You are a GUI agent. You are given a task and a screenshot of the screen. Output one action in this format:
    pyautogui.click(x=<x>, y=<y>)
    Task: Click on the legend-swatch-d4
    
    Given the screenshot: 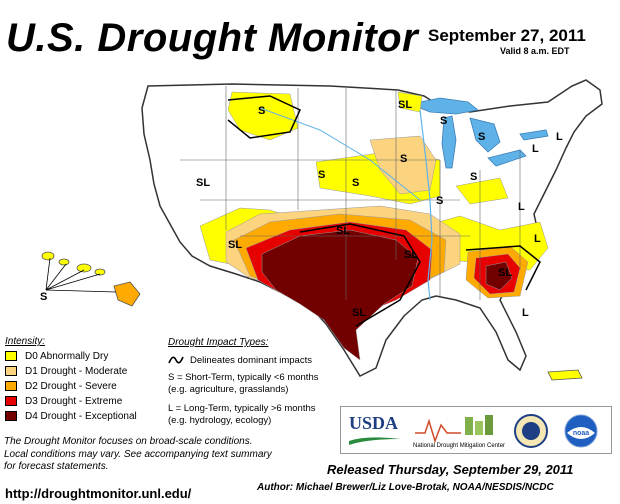 What is the action you would take?
    pyautogui.click(x=11, y=416)
    